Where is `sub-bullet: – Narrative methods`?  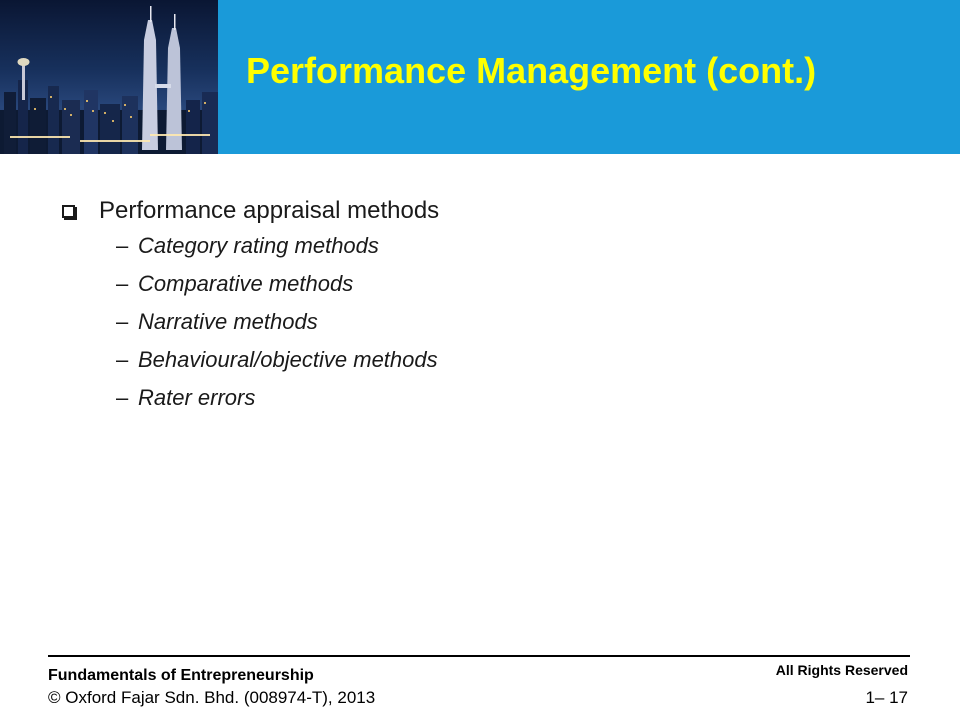 sub-bullet: – Narrative methods is located at coordinates (250, 328).